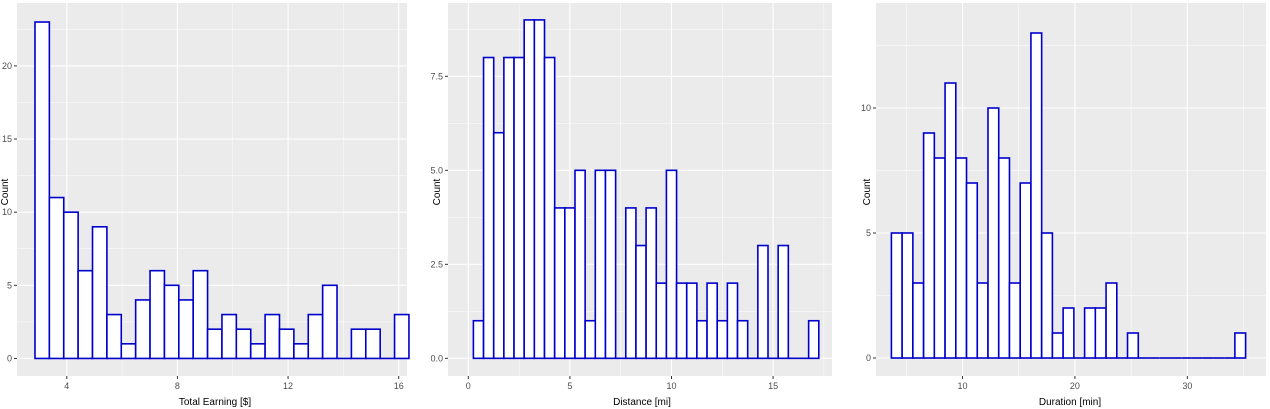 Image resolution: width=1270 pixels, height=409 pixels. I want to click on x-tick-label: 20, so click(1075, 386).